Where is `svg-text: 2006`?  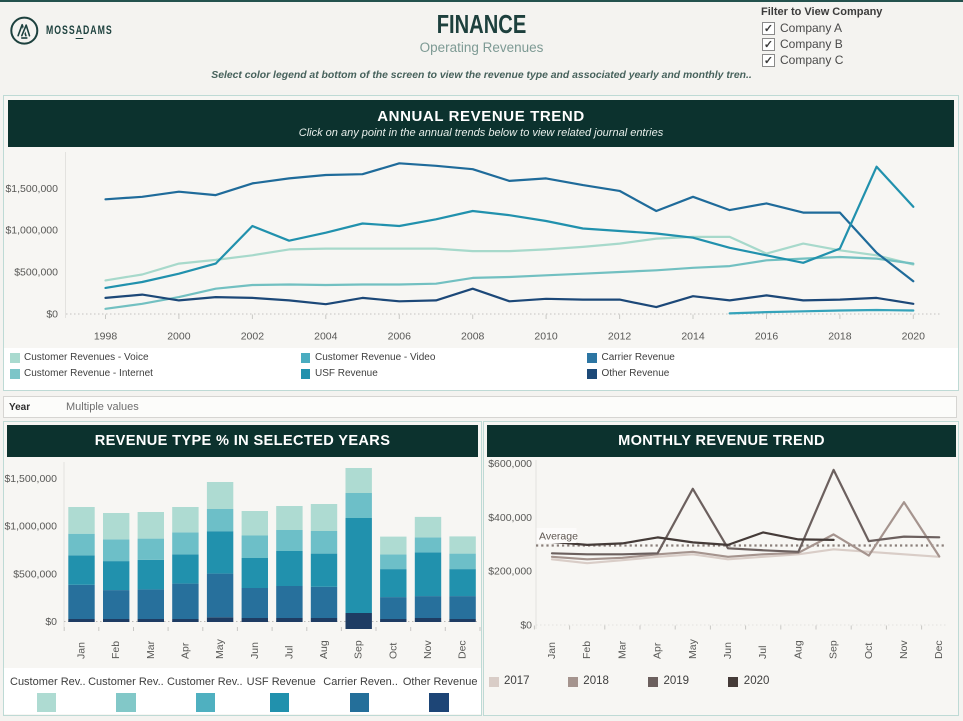
svg-text: 2006 is located at coordinates (400, 337).